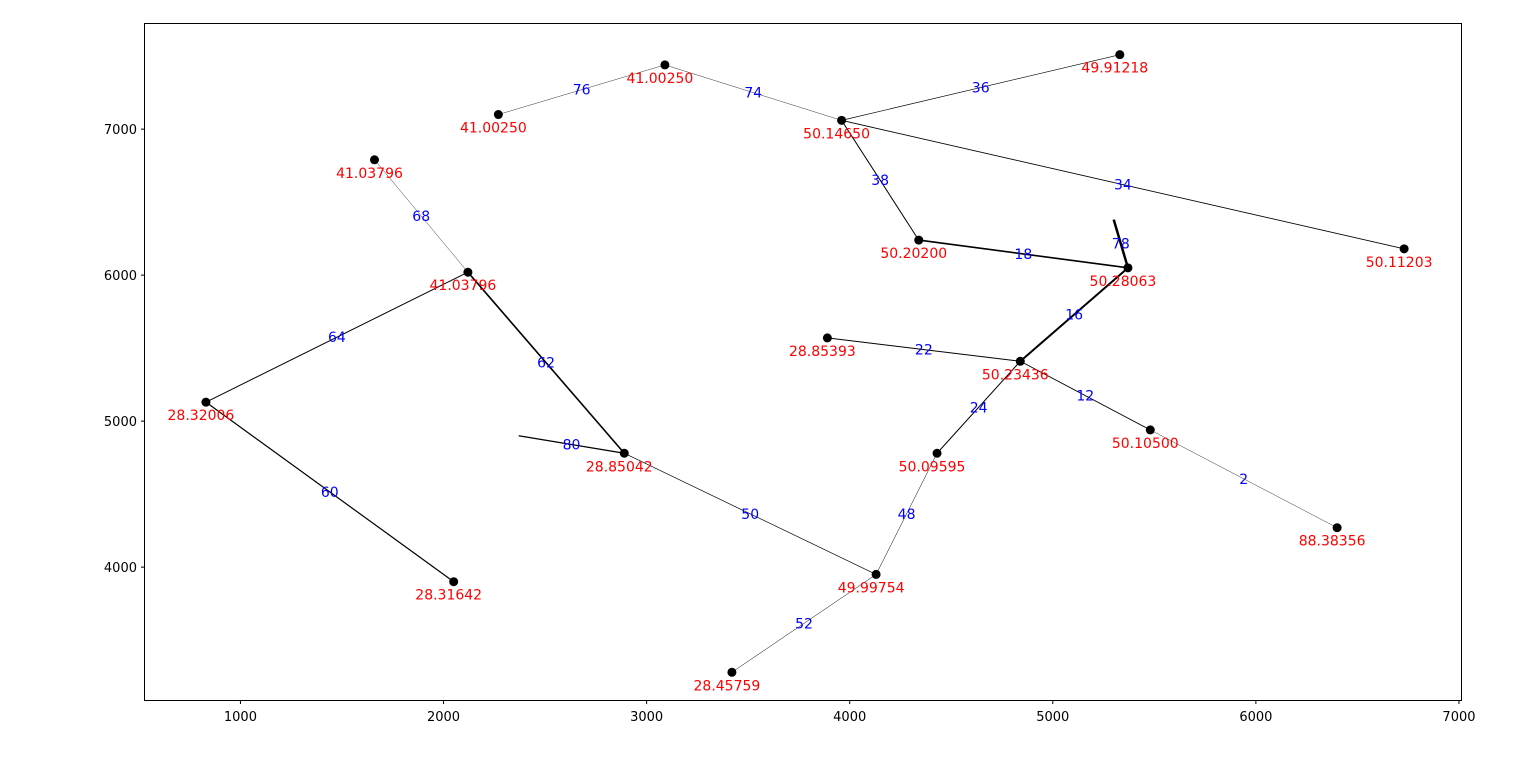 The image size is (1536, 762). I want to click on edge-label: 64, so click(337, 338).